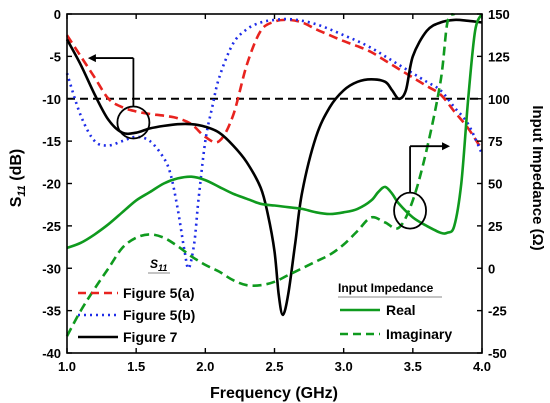  What do you see at coordinates (51, 99) in the screenshot?
I see `y-left-tick-label: -10` at bounding box center [51, 99].